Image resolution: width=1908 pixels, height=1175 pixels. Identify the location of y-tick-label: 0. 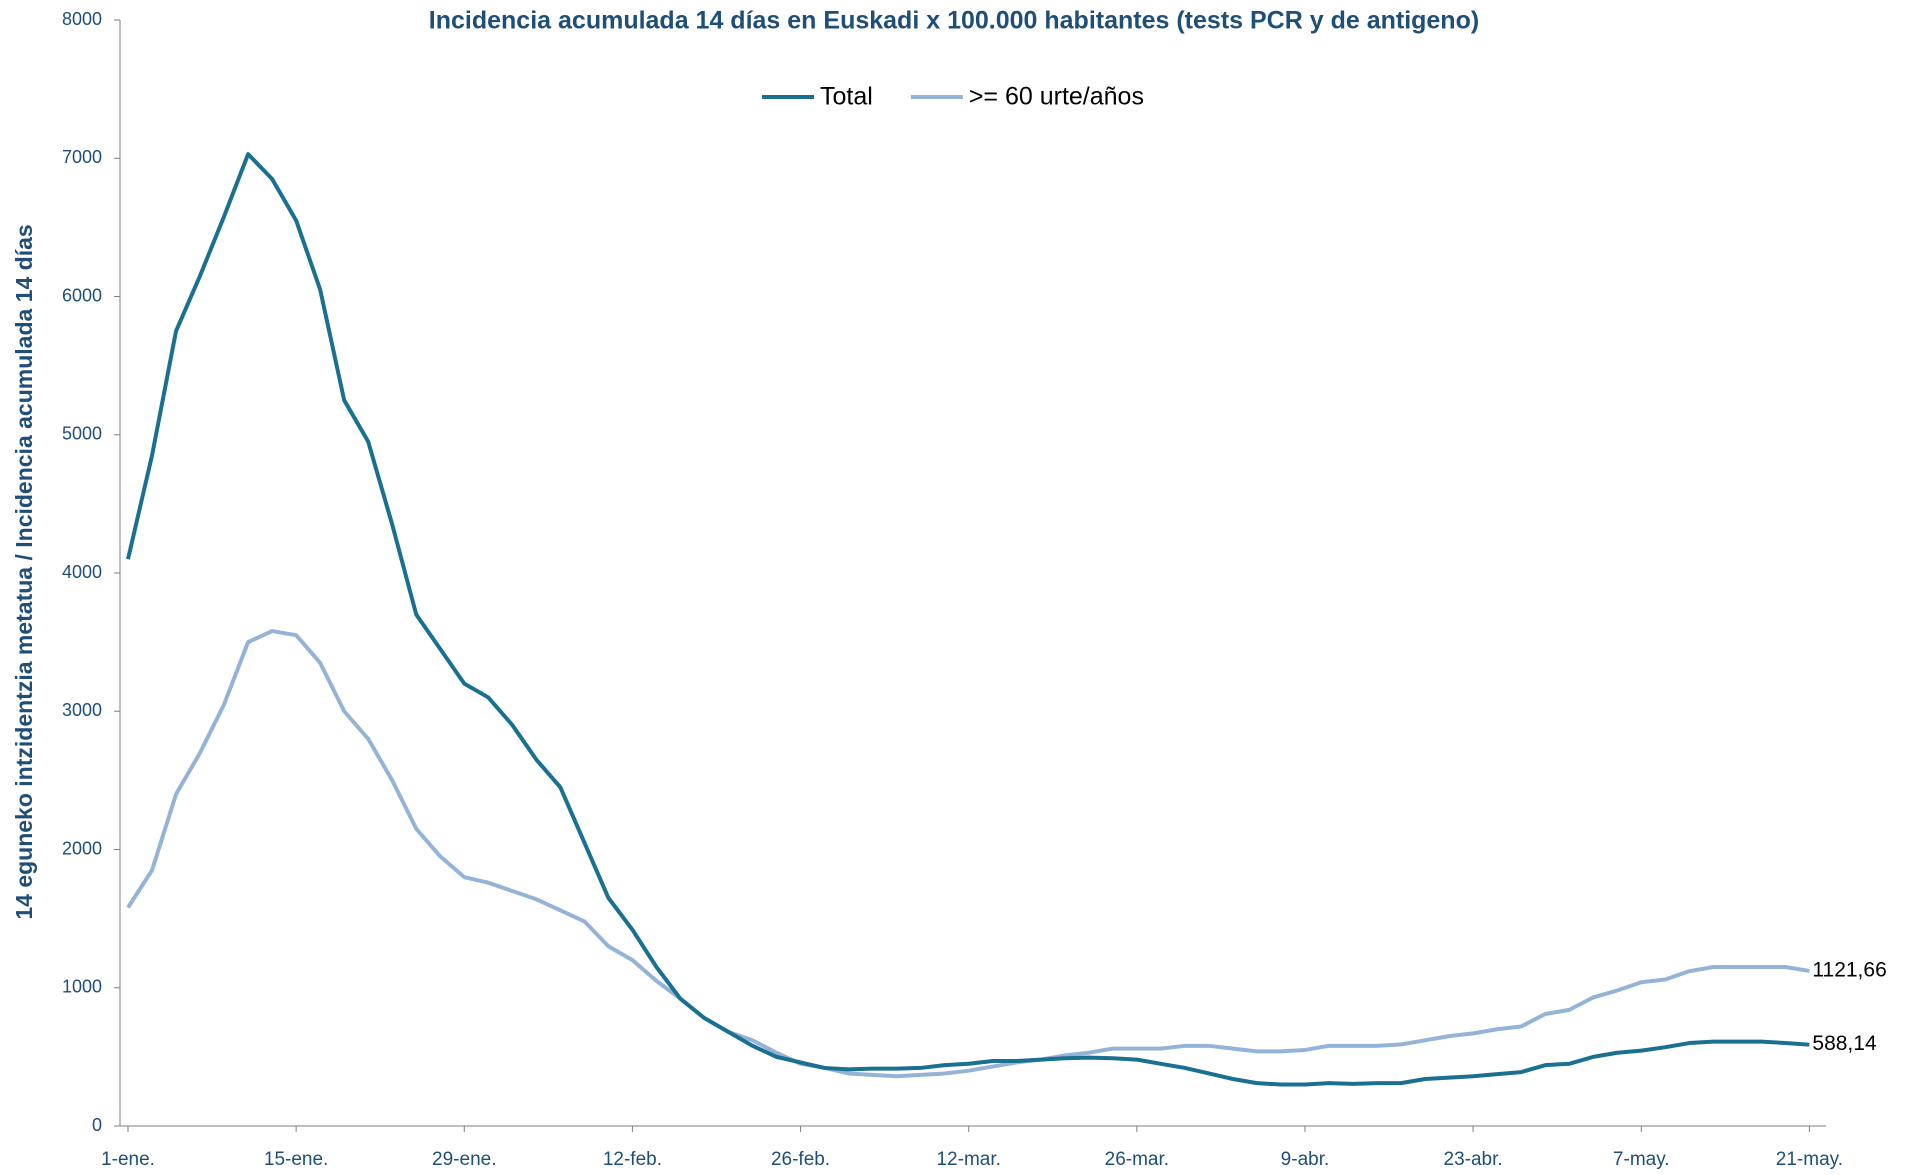
(97, 1125).